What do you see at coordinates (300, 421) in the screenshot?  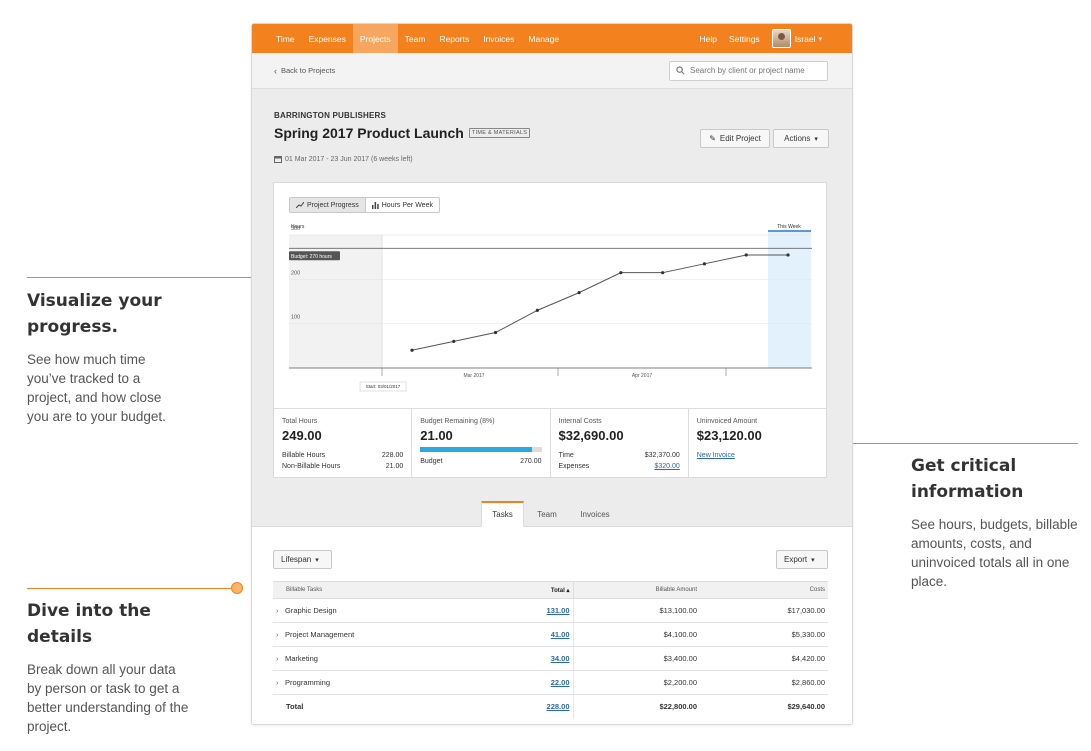 I see `stat-label: Total Hours` at bounding box center [300, 421].